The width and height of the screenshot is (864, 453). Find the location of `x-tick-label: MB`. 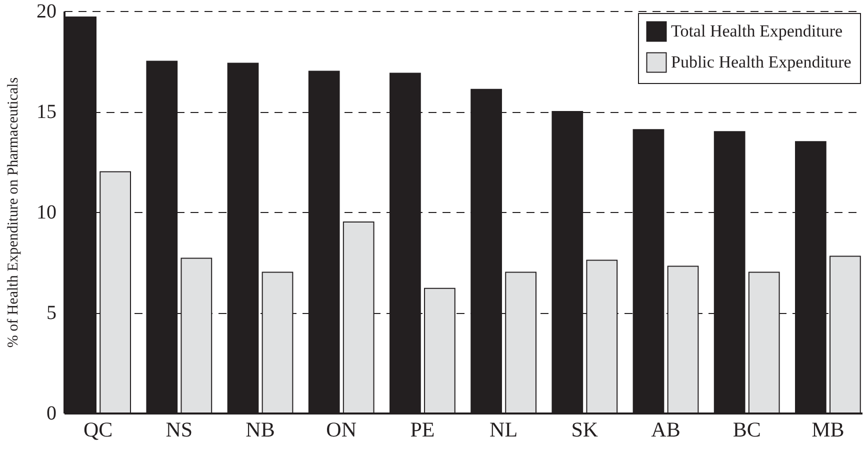

x-tick-label: MB is located at coordinates (828, 430).